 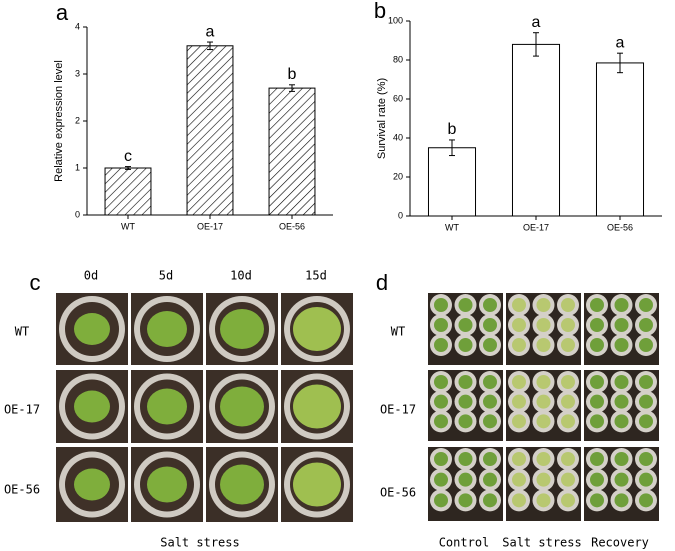 What do you see at coordinates (382, 118) in the screenshot?
I see `y-axis-label: Survival rate (%)` at bounding box center [382, 118].